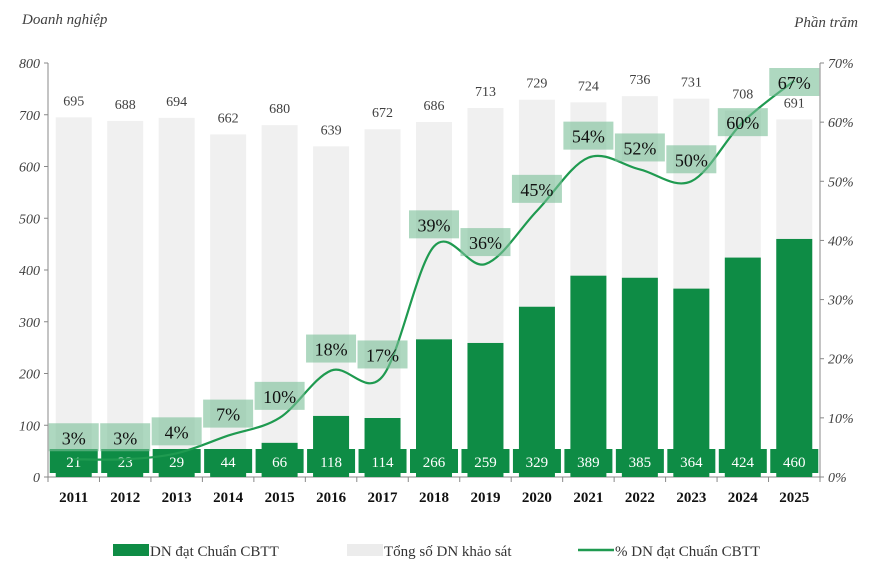 The width and height of the screenshot is (873, 585). What do you see at coordinates (840, 301) in the screenshot?
I see `right-tick-label: 30%` at bounding box center [840, 301].